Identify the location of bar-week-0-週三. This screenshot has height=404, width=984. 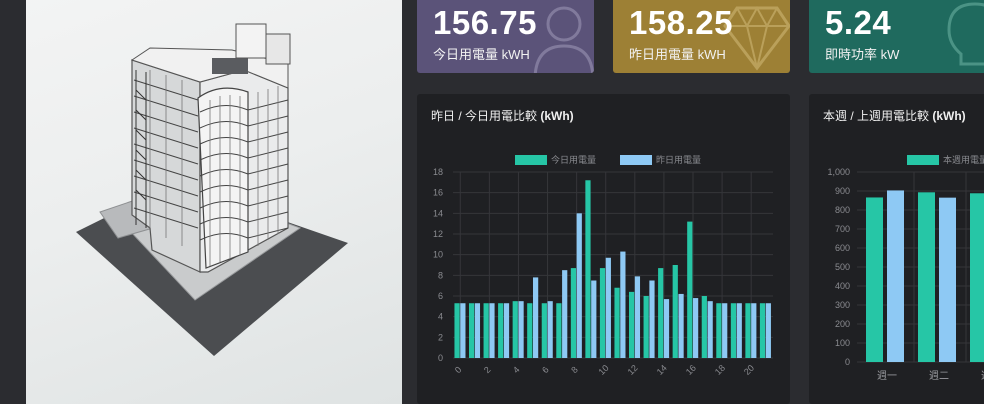
(977, 277).